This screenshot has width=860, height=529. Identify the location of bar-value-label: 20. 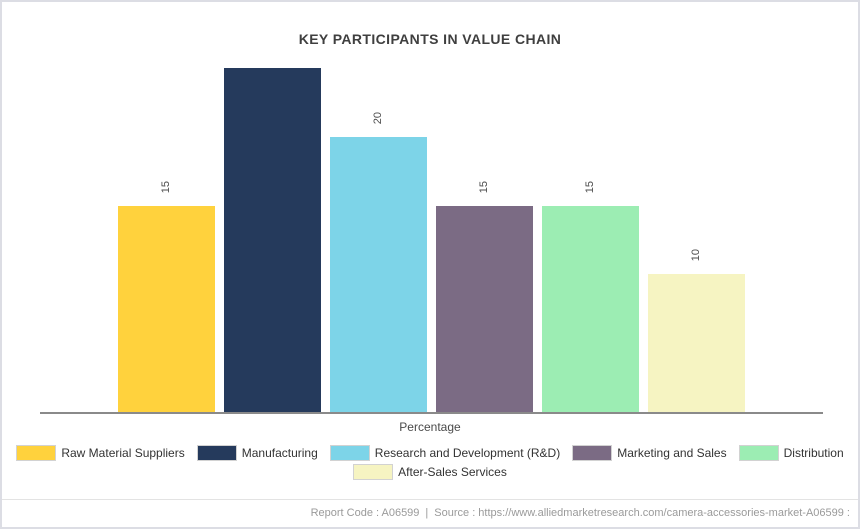
(378, 117).